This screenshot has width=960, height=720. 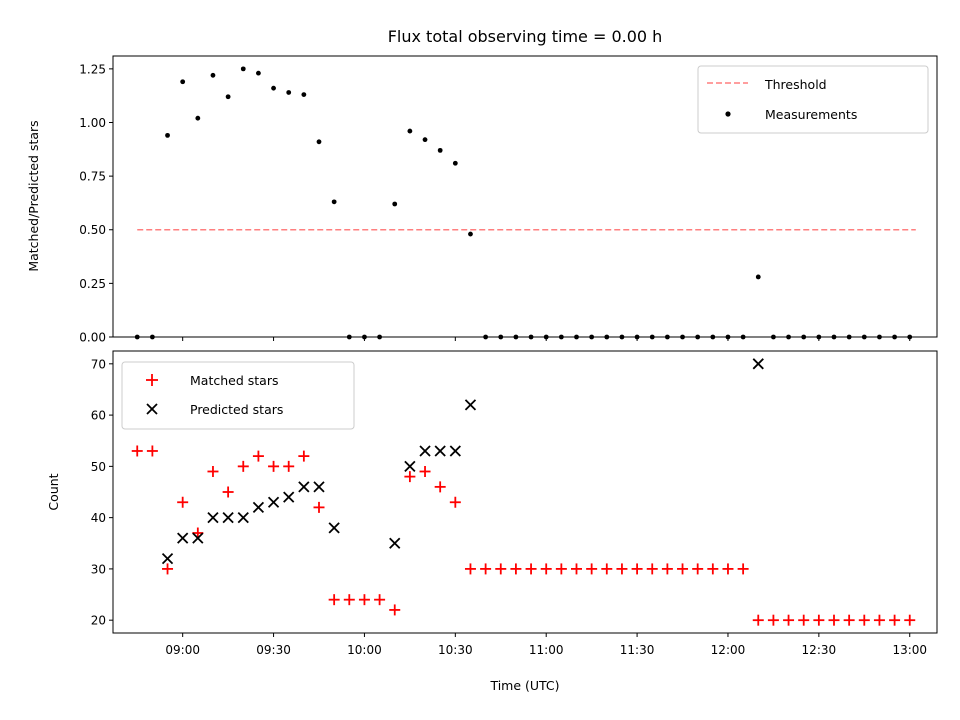 What do you see at coordinates (98, 621) in the screenshot?
I see `bottom-y-tick-label: 20` at bounding box center [98, 621].